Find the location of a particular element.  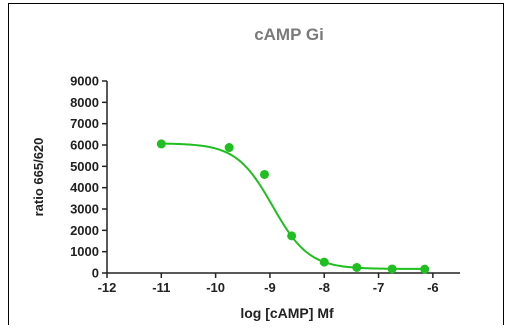

y-tick-label: 8000 is located at coordinates (84, 102).